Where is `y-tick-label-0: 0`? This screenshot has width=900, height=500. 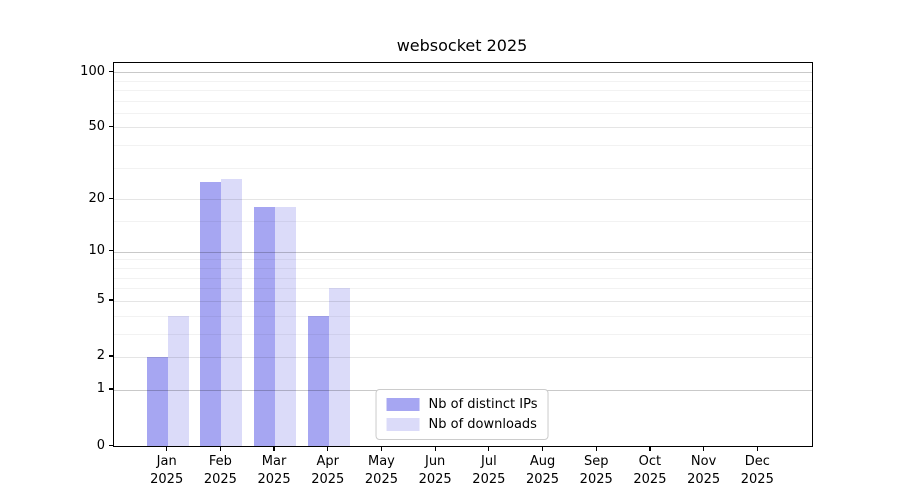
y-tick-label-0: 0 is located at coordinates (100, 445).